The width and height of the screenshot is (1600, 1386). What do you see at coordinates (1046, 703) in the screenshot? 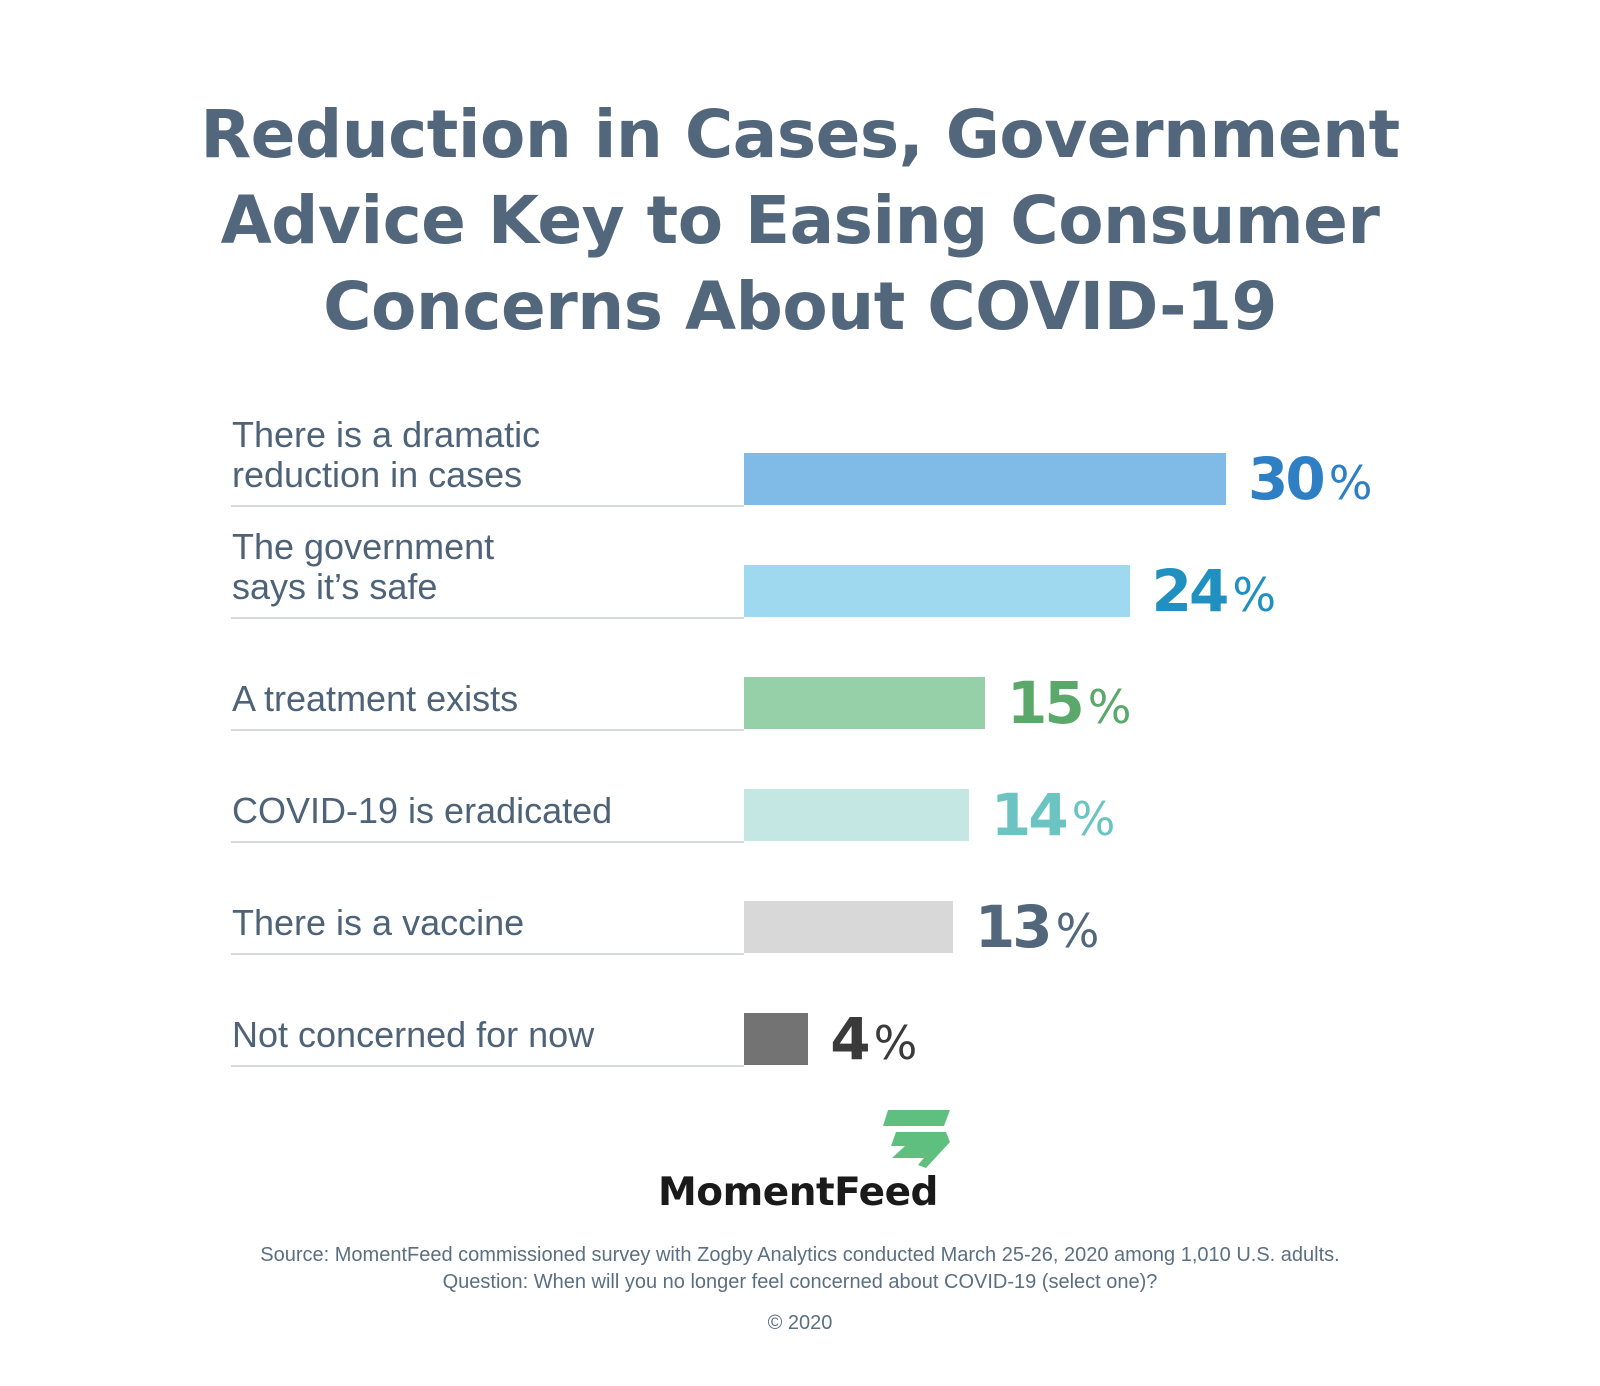
I see `data-label-value: 15` at bounding box center [1046, 703].